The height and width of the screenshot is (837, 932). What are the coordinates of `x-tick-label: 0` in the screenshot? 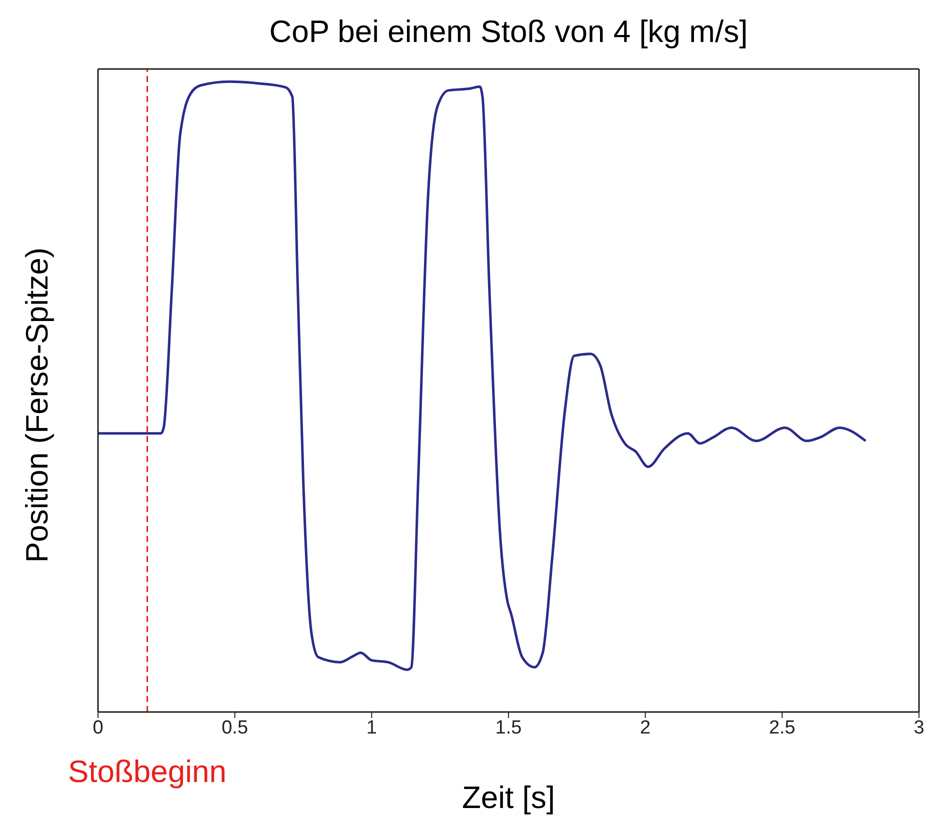 It's located at (98, 727).